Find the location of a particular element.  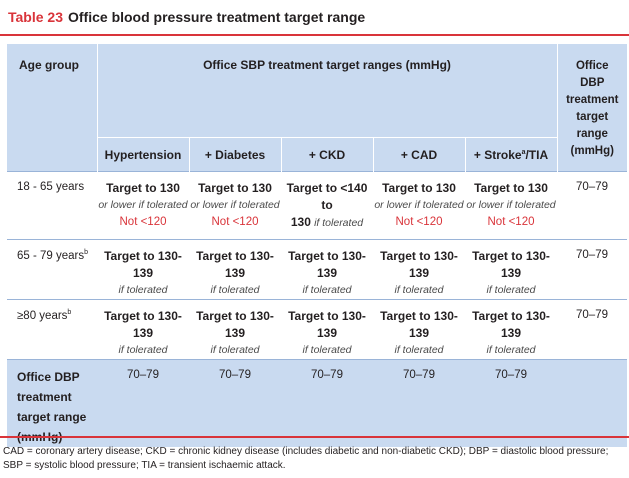

dbp-summary-line: target range is located at coordinates (52, 416).